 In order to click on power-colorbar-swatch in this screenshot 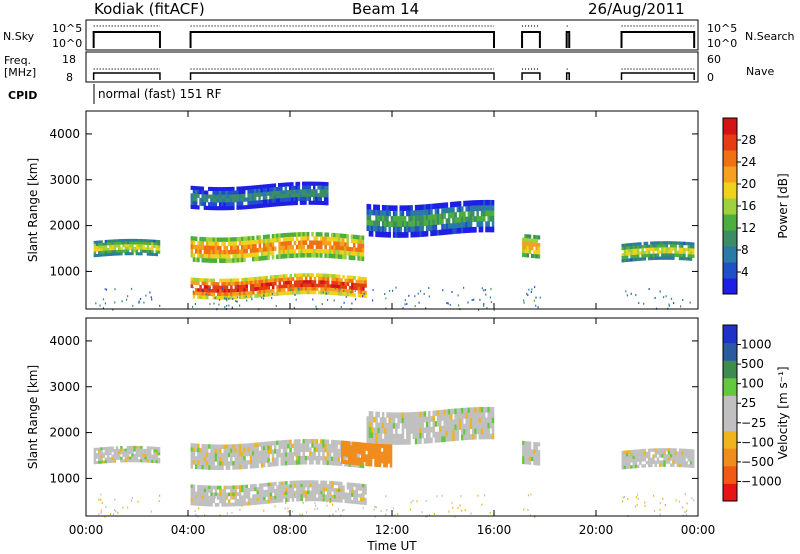, I will do `click(730, 190)`.